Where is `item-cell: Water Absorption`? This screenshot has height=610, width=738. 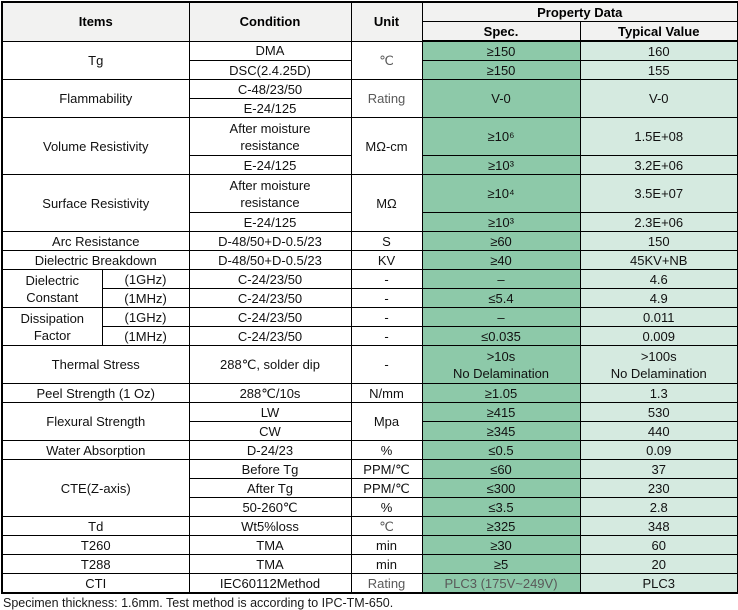
item-cell: Water Absorption is located at coordinates (95, 450).